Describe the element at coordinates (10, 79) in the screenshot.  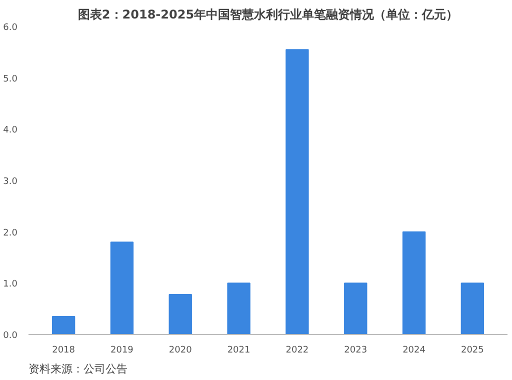
I see `y-tick-label: 5.0` at that location.